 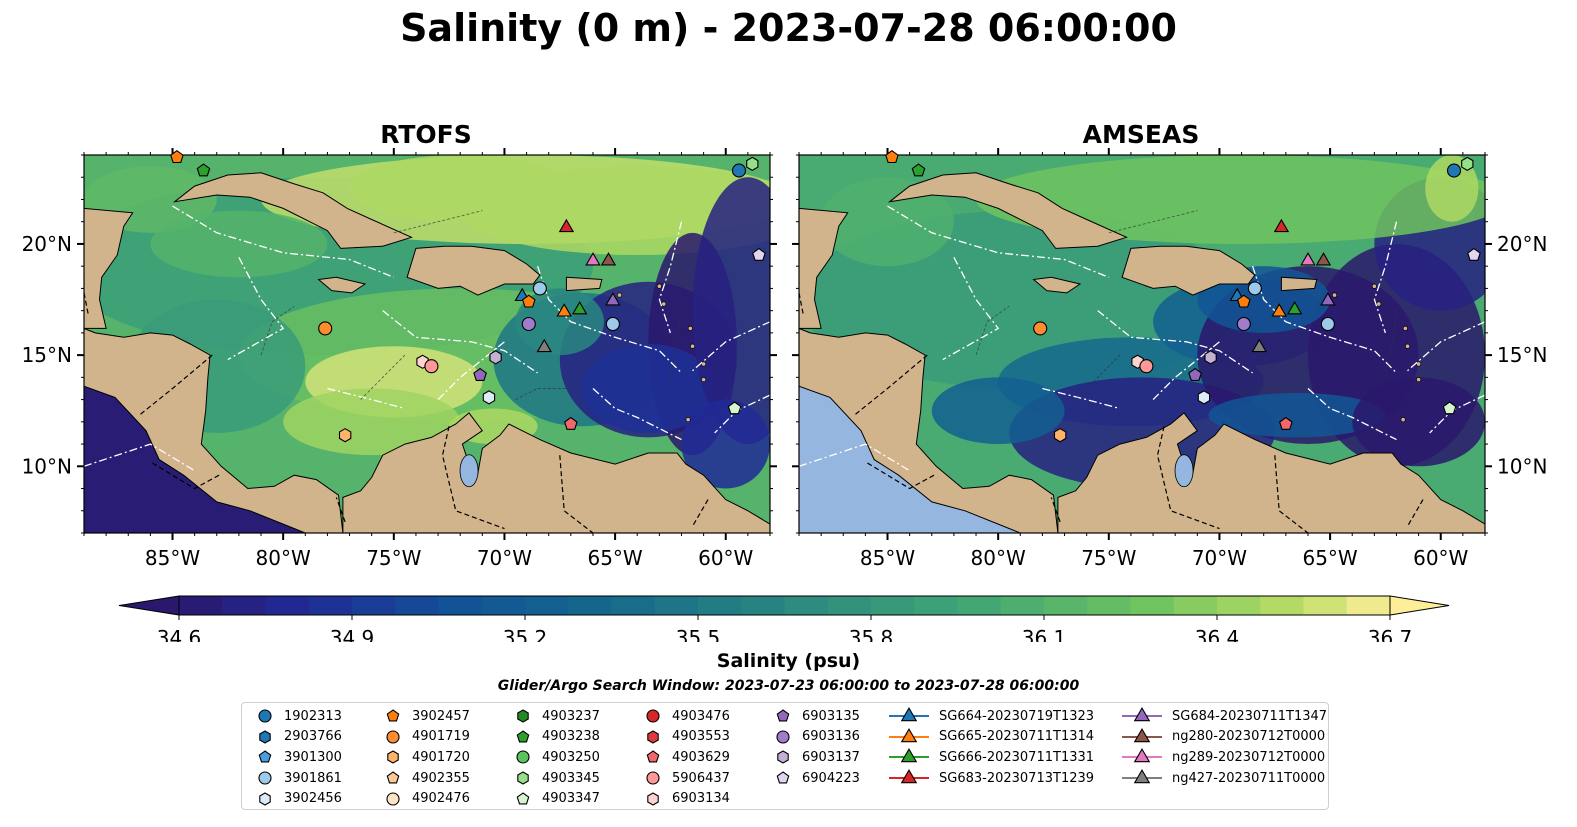 What do you see at coordinates (1329, 558) in the screenshot?
I see `lon-tick-label: 65°W` at bounding box center [1329, 558].